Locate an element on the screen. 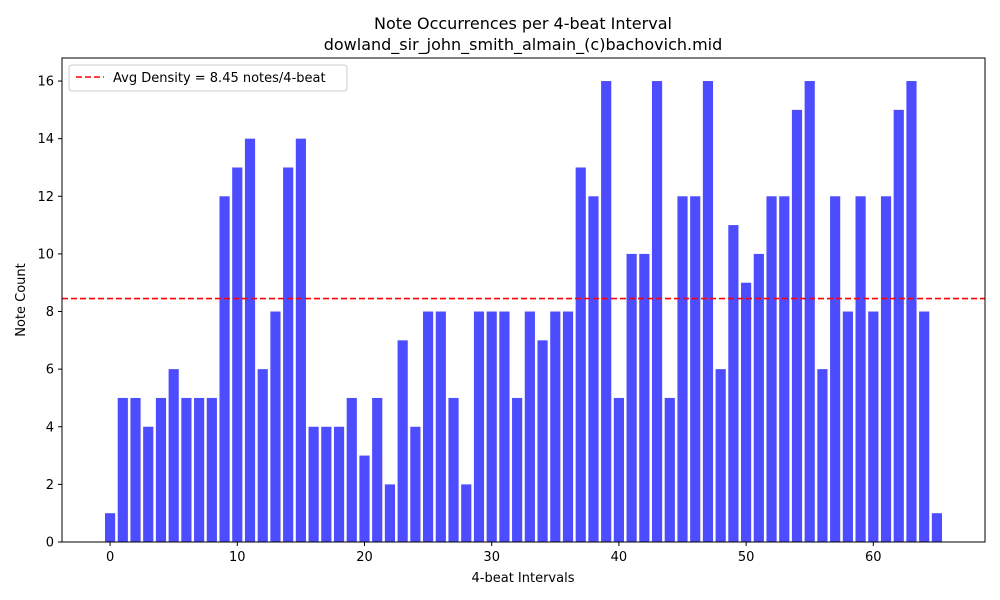 The height and width of the screenshot is (600, 1000). x-tick-label: 10 is located at coordinates (237, 557).